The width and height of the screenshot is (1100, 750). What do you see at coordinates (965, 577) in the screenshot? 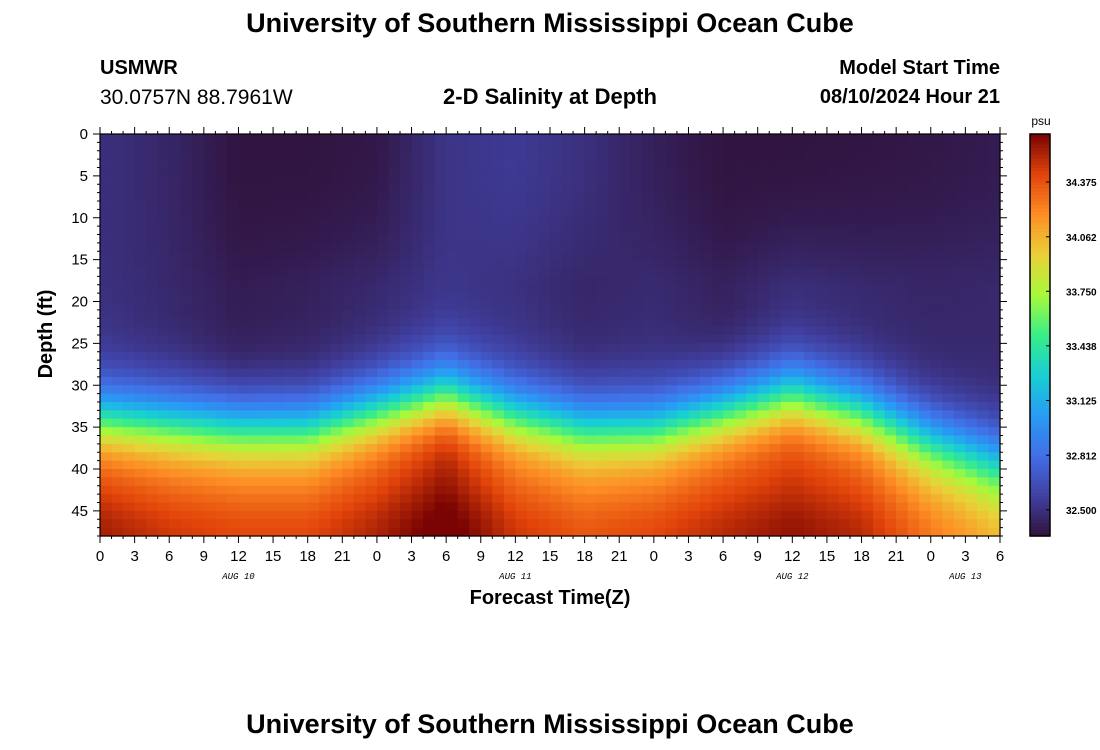
I see `date-label: AUG 13` at bounding box center [965, 577].